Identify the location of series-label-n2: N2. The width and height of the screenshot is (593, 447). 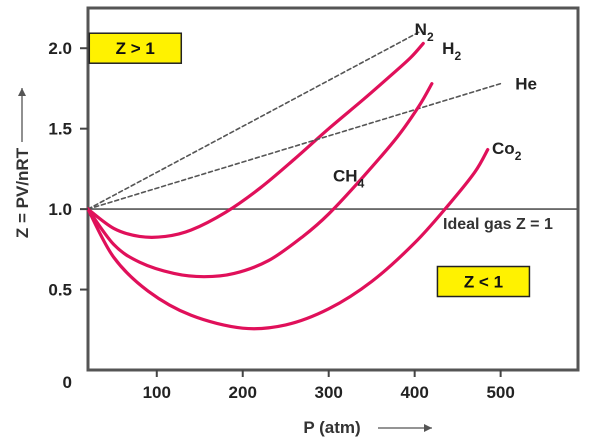
(424, 32).